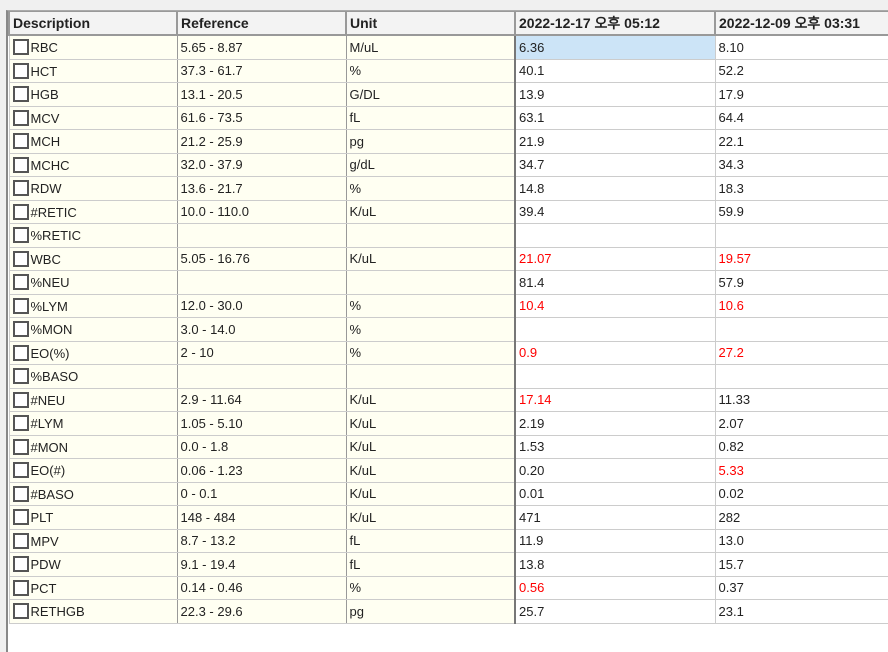 The height and width of the screenshot is (652, 888). Describe the element at coordinates (261, 423) in the screenshot. I see `reference-cell: 1.05 - 5.10` at that location.